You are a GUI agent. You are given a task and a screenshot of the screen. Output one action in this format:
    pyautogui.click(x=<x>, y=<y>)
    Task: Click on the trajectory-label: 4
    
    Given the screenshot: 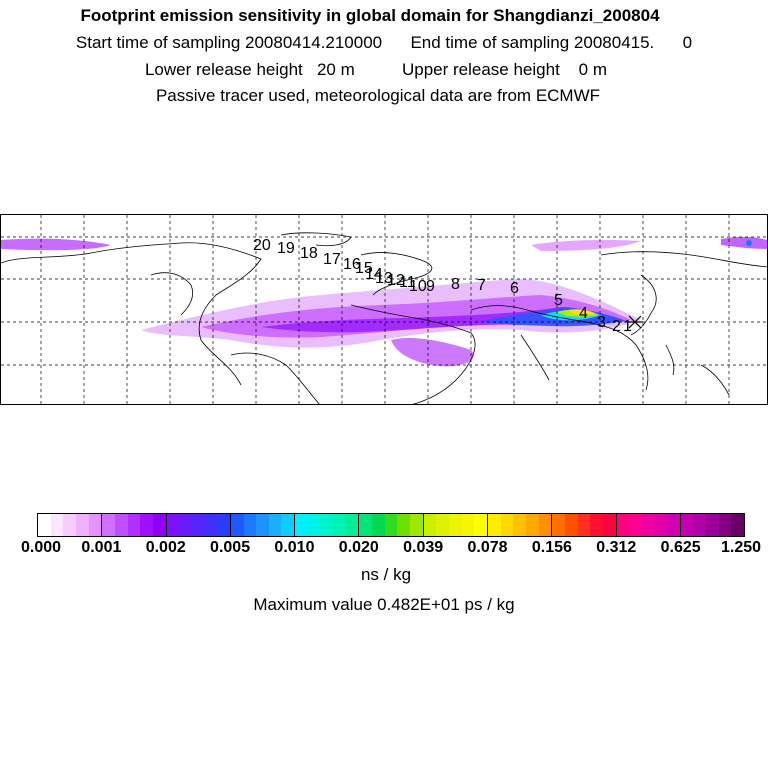 What is the action you would take?
    pyautogui.click(x=583, y=313)
    